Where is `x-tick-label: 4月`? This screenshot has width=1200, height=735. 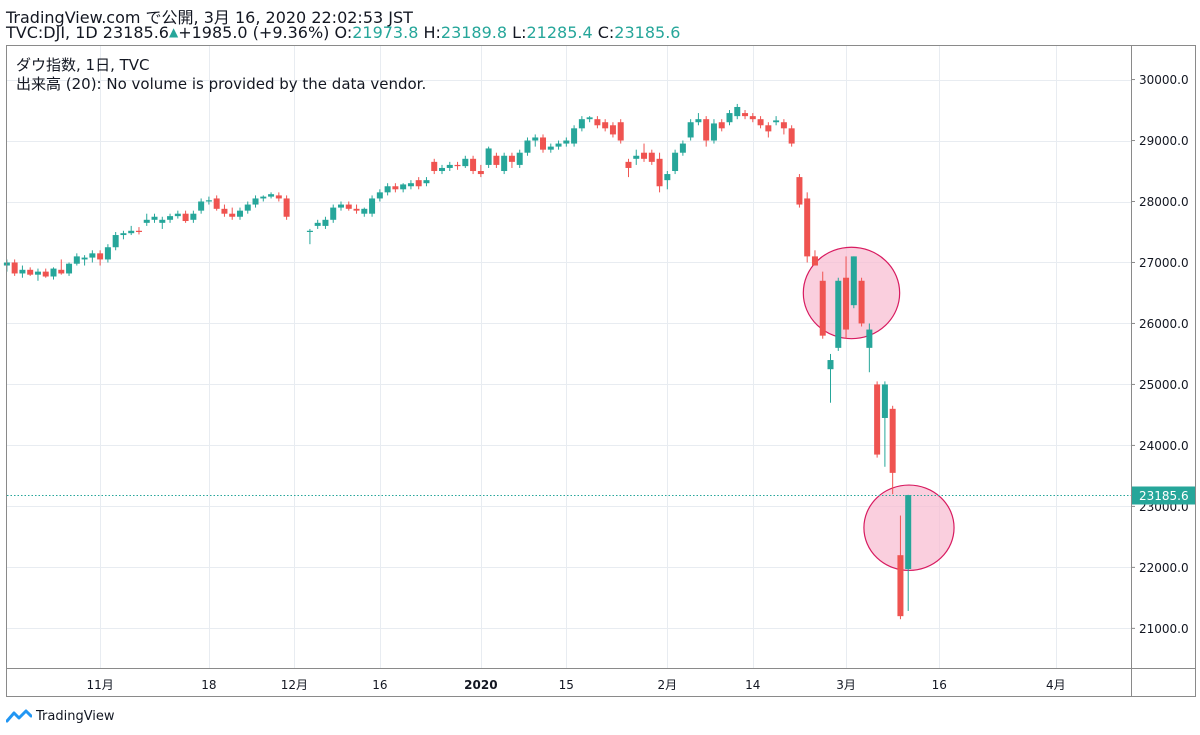
x-tick-label: 4月 is located at coordinates (1056, 685).